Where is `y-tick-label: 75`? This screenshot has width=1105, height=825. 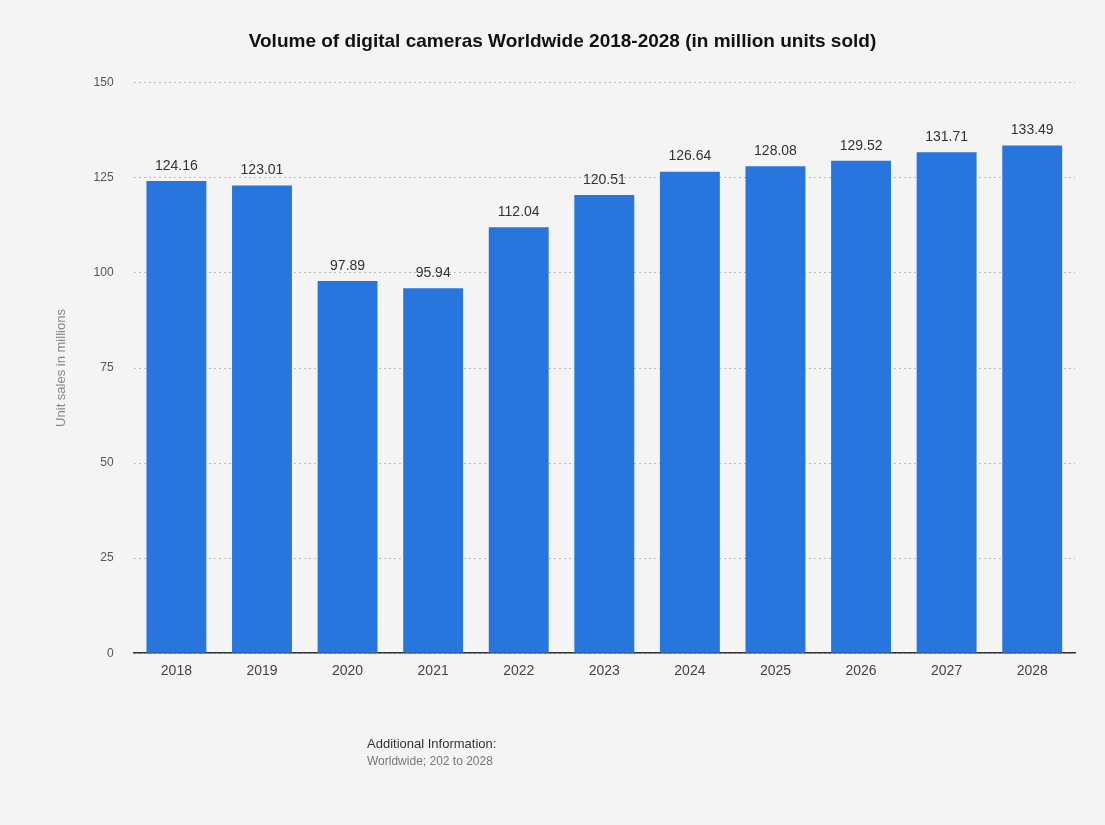 y-tick-label: 75 is located at coordinates (107, 367).